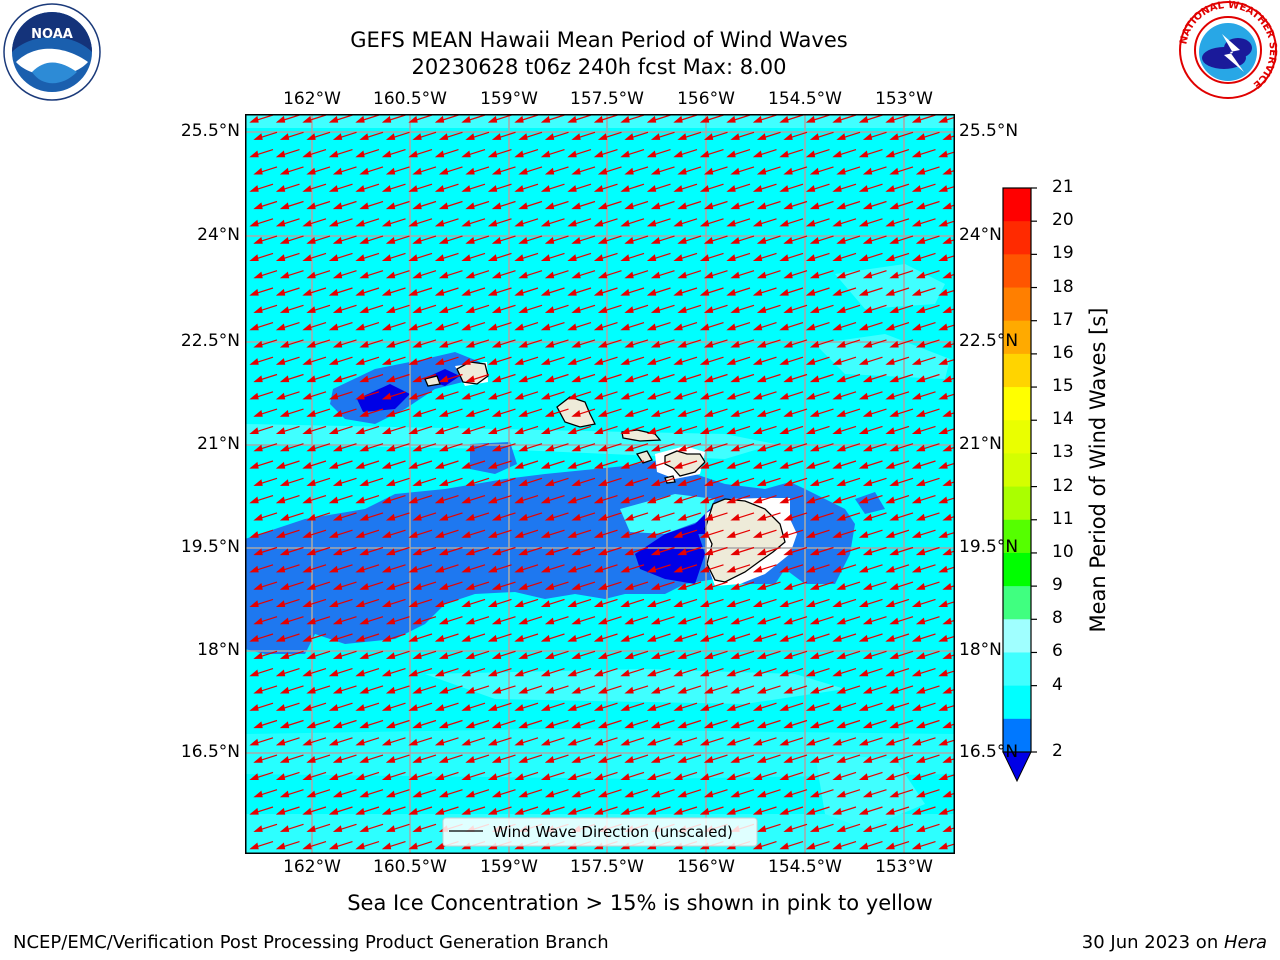  What do you see at coordinates (706, 867) in the screenshot?
I see `lon-label-bottom: 156°W` at bounding box center [706, 867].